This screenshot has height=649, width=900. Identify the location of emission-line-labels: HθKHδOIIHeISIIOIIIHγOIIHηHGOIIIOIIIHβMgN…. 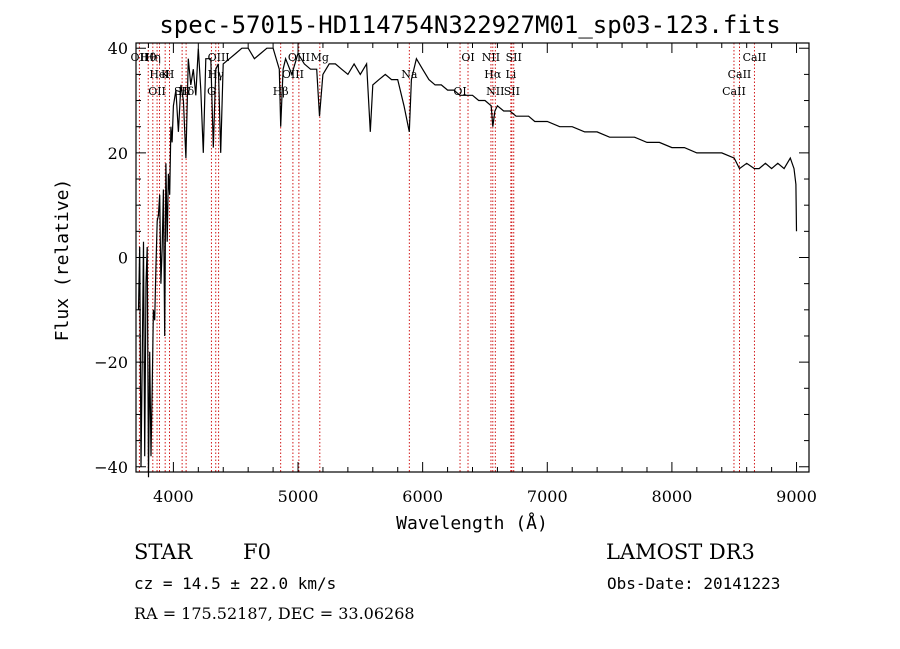
(449, 74).